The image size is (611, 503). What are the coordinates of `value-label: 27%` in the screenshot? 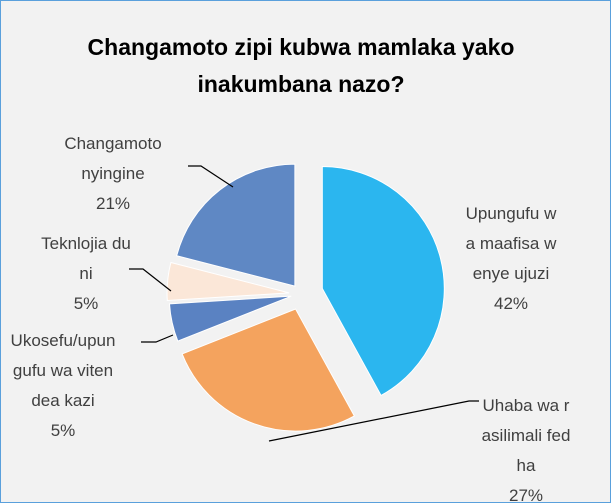 It's located at (526, 494).